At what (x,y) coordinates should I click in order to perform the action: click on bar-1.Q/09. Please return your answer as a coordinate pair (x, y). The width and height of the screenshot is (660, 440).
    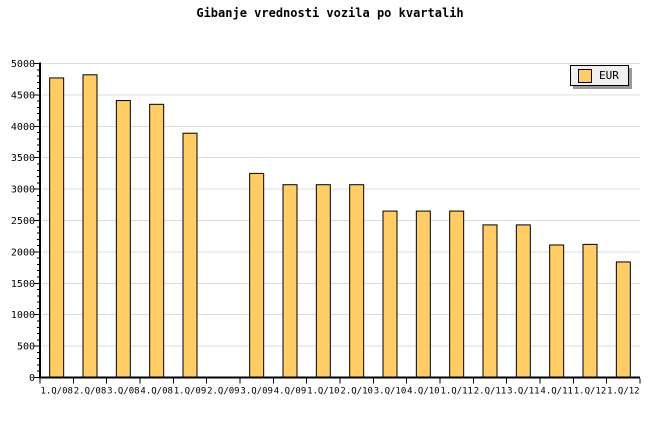
    Looking at the image, I should click on (190, 255).